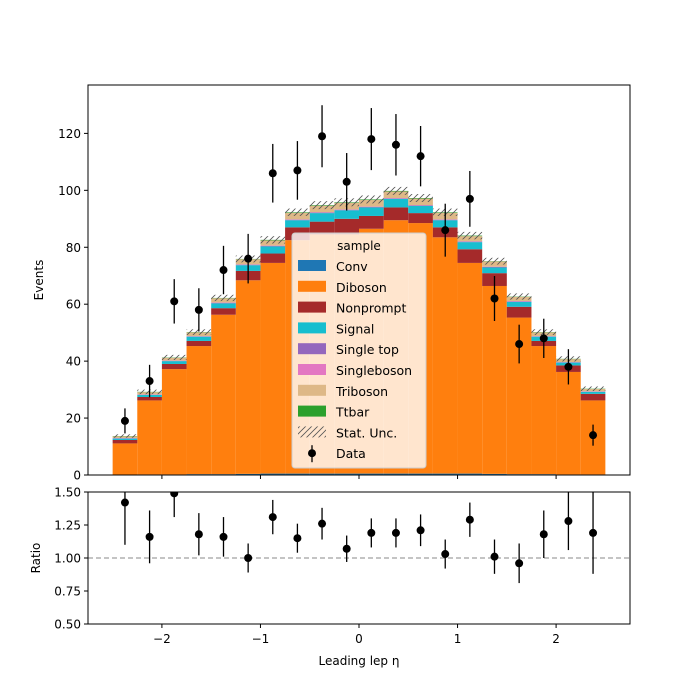 This screenshot has width=700, height=700. Describe the element at coordinates (359, 246) in the screenshot. I see `legend-title: sample` at that location.